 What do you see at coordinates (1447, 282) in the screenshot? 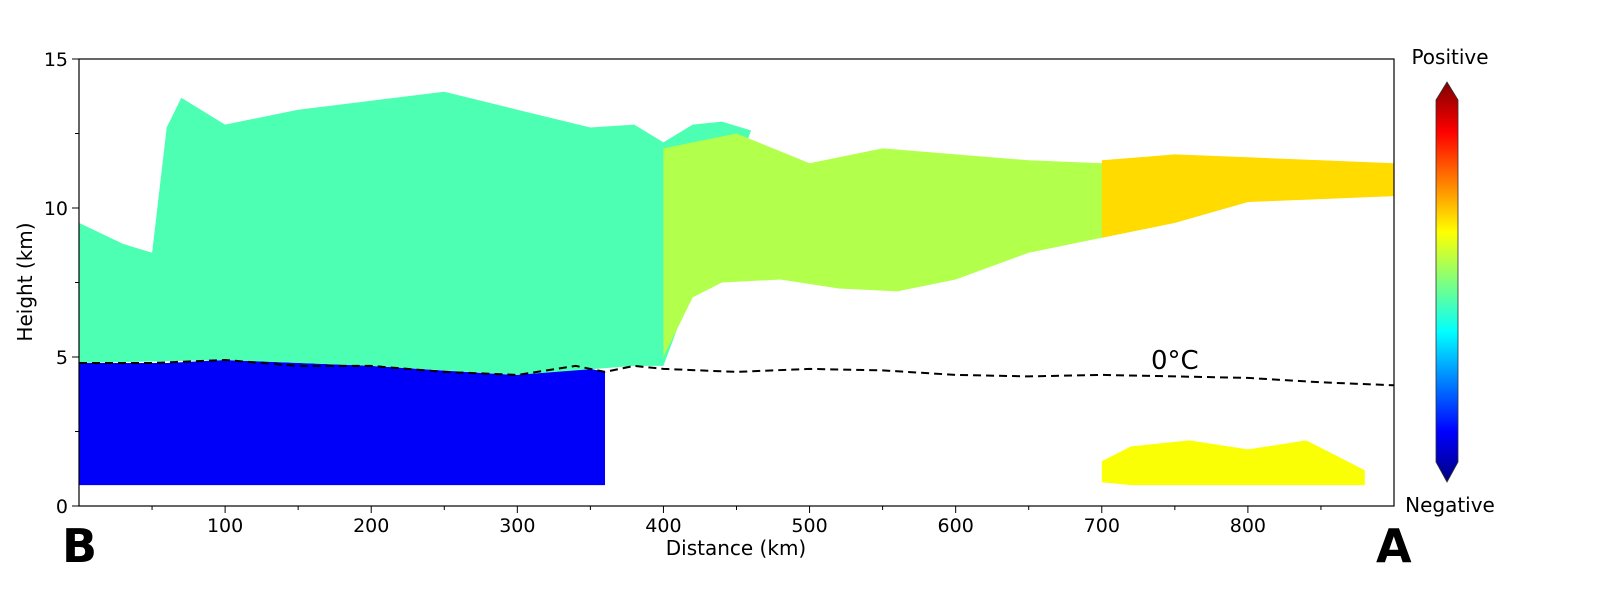
I see `colorbar-body` at bounding box center [1447, 282].